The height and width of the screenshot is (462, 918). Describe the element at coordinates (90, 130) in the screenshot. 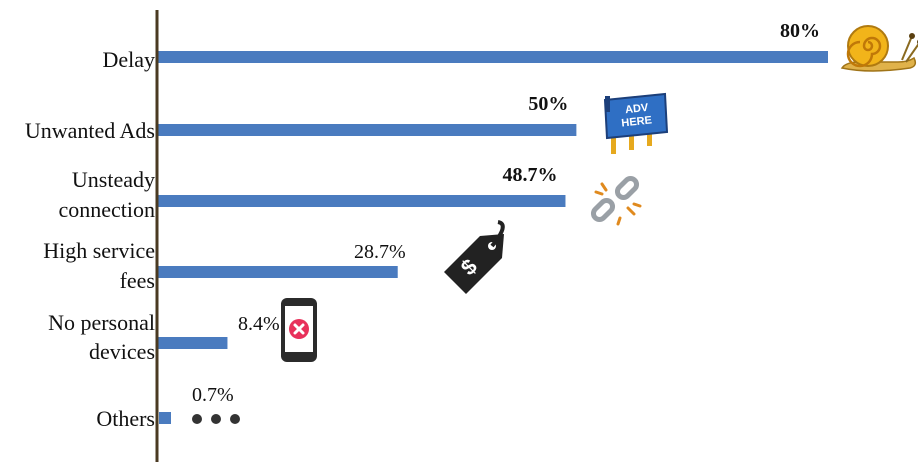

I see `category-label-unwanted-ads: Unwanted Ads` at that location.